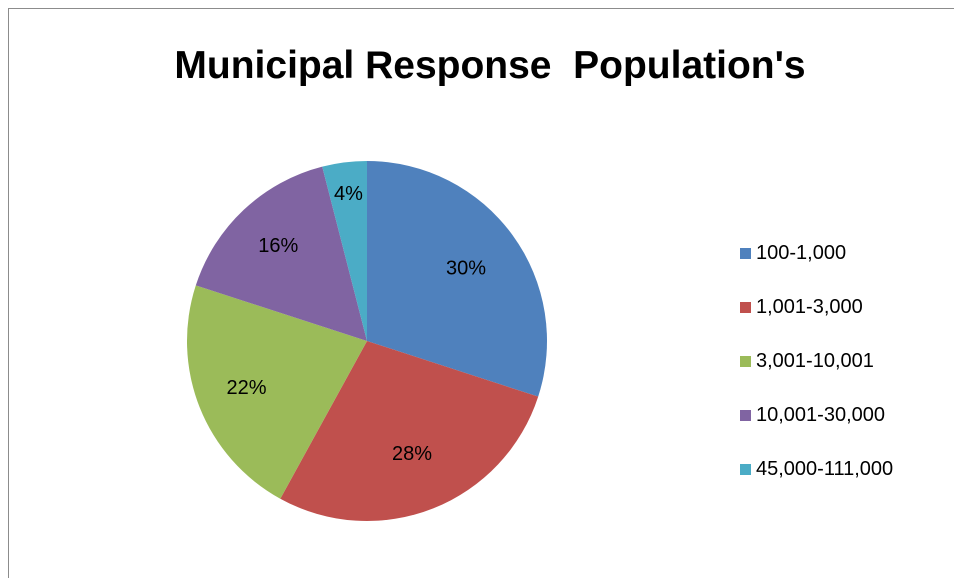 The image size is (956, 580). What do you see at coordinates (466, 268) in the screenshot?
I see `data-label-1: 30%` at bounding box center [466, 268].